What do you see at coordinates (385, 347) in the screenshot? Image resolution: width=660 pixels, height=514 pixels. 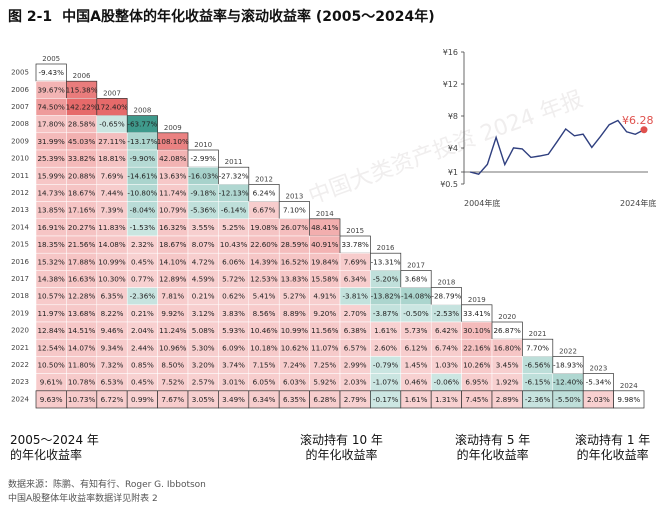 I see `matrix-value: 2.60%` at bounding box center [385, 347].